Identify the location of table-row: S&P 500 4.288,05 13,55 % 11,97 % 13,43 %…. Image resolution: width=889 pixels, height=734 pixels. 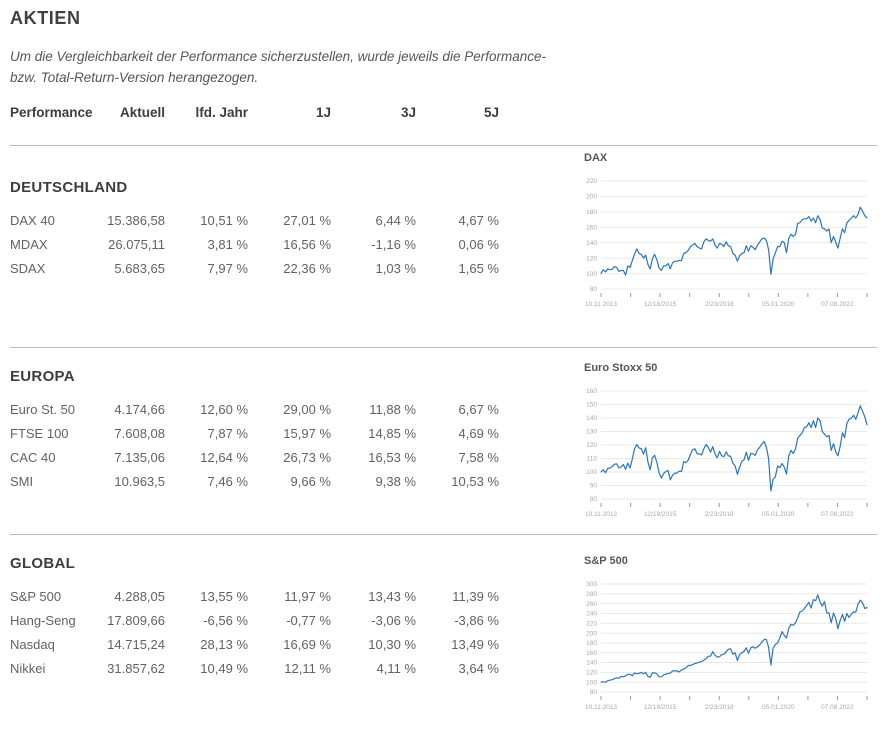
(296, 596).